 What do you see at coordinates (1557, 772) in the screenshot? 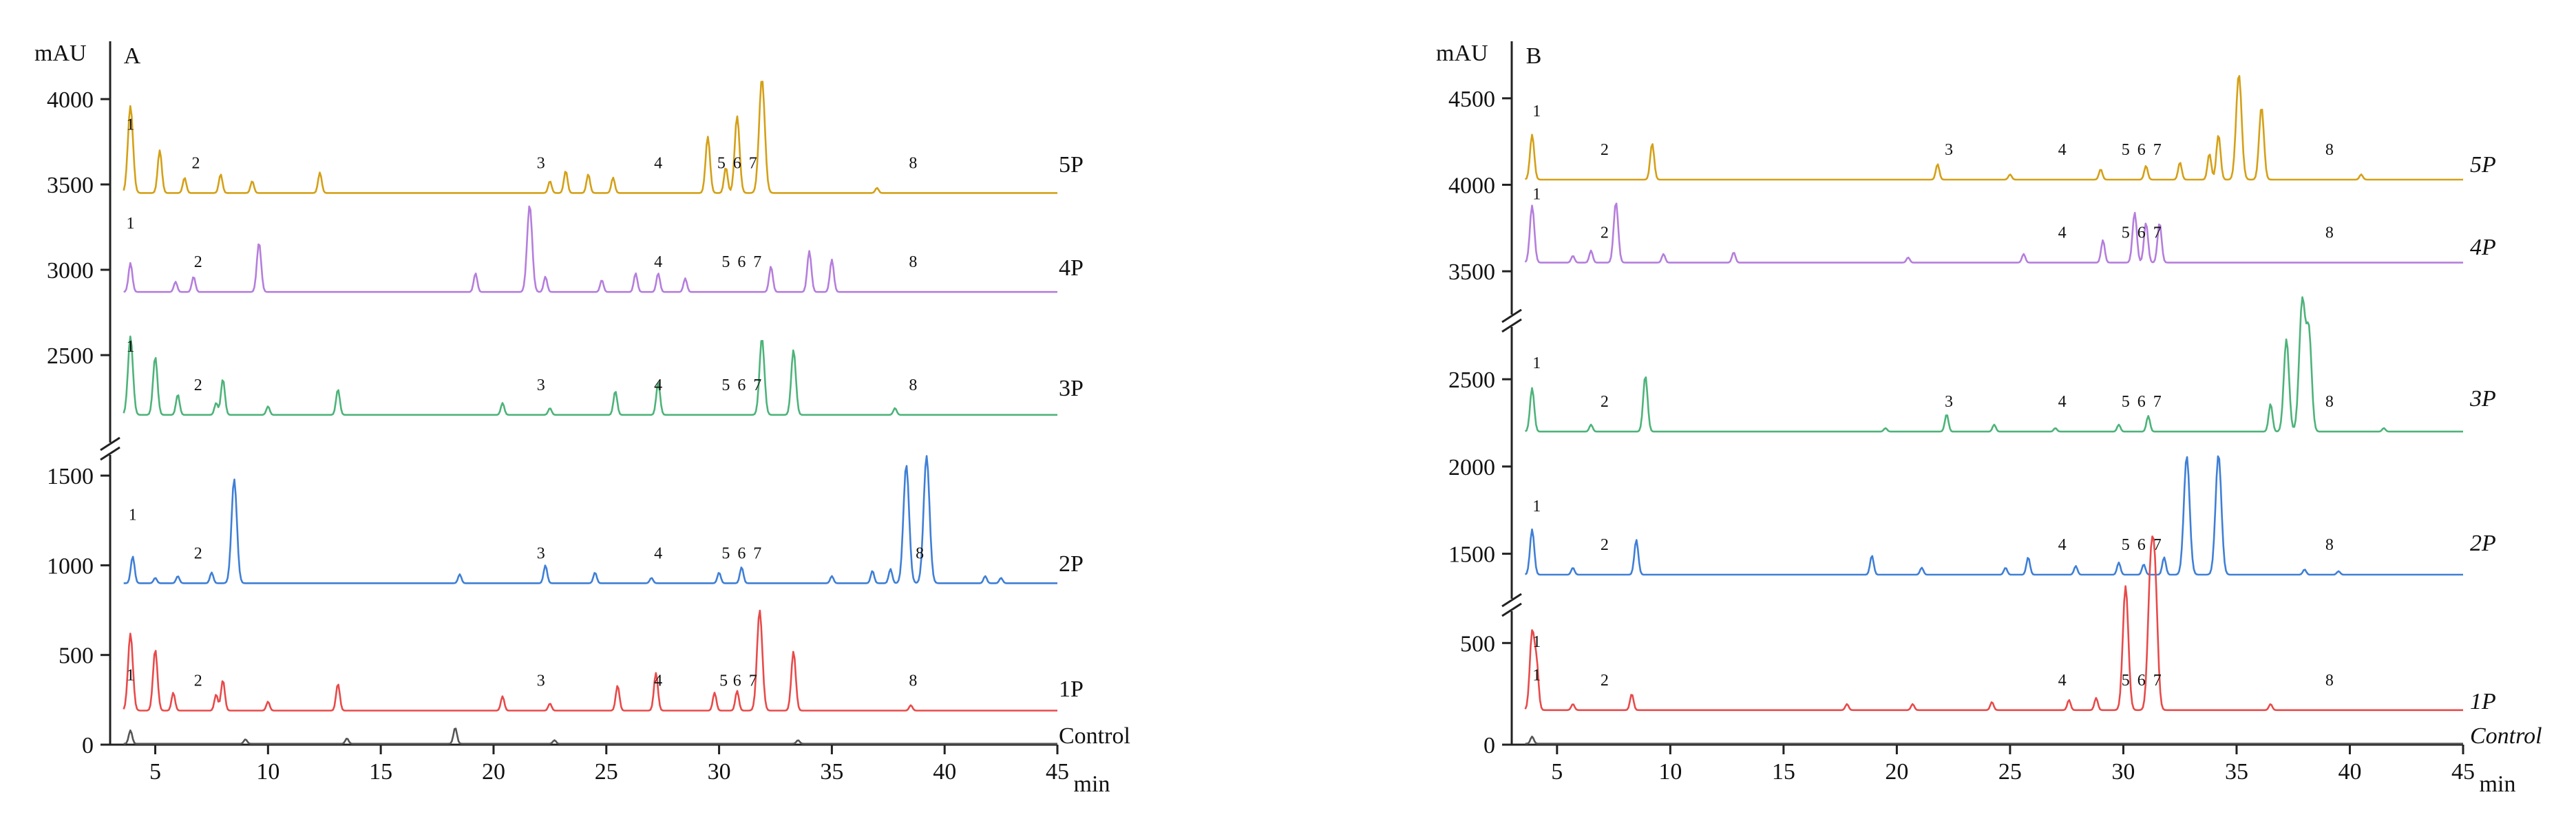
I see `x-tick-label: 5` at bounding box center [1557, 772].